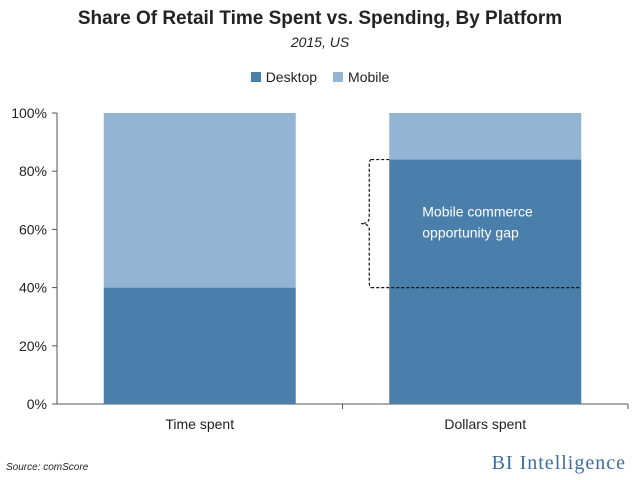 The width and height of the screenshot is (640, 480). I want to click on gap-brace, so click(366, 223).